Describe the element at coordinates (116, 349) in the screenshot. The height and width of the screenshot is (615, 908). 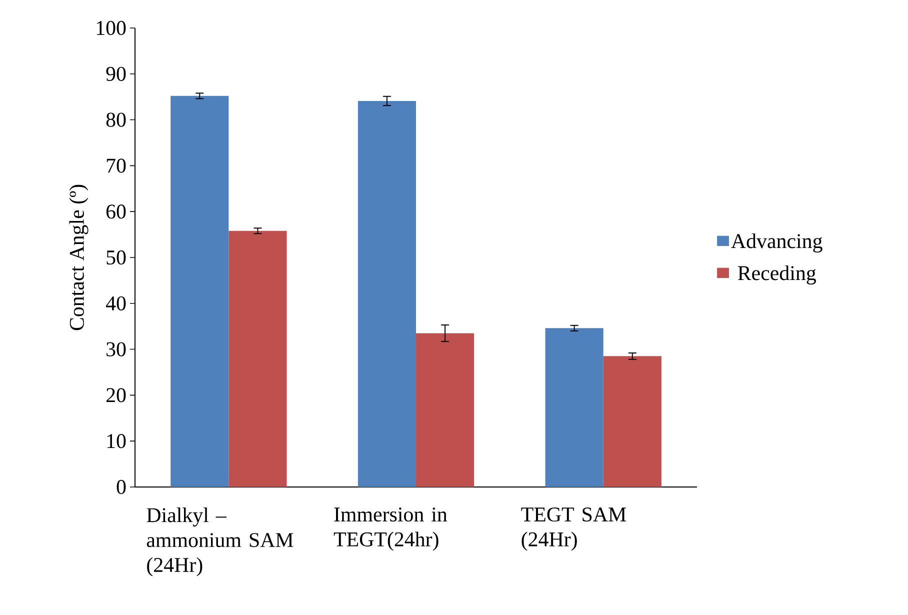
I see `y-tick-label: 30` at that location.